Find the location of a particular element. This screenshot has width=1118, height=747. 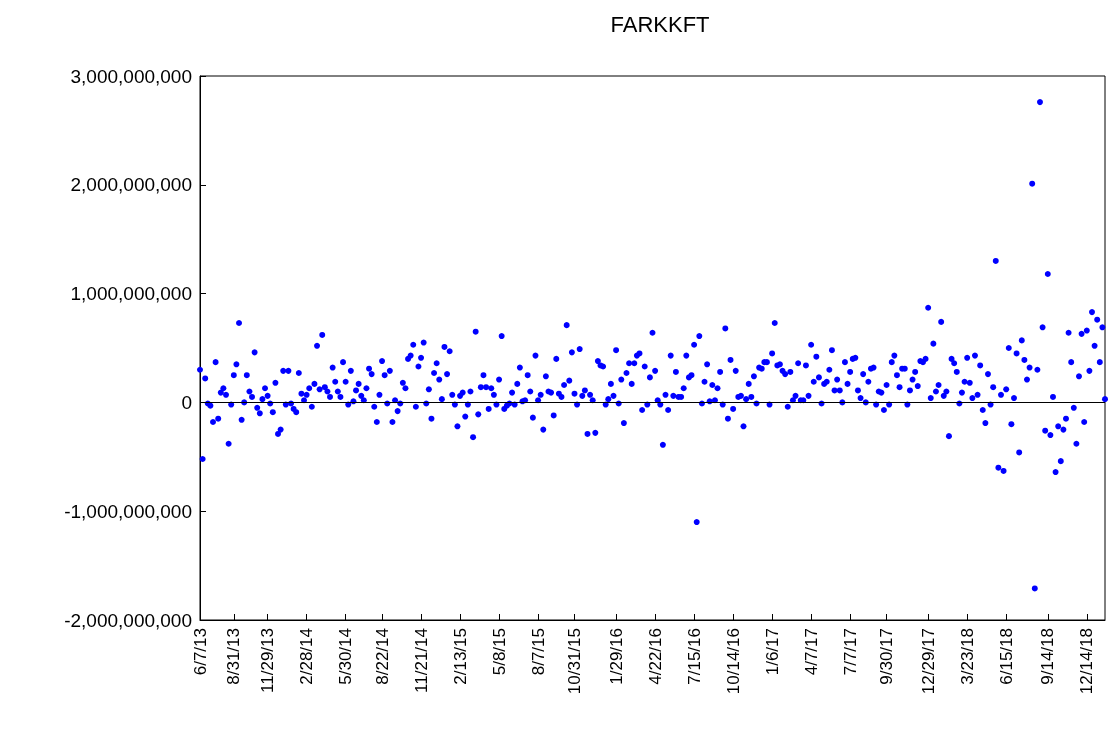

x-tick-label: 6/15/18 is located at coordinates (1006, 656).